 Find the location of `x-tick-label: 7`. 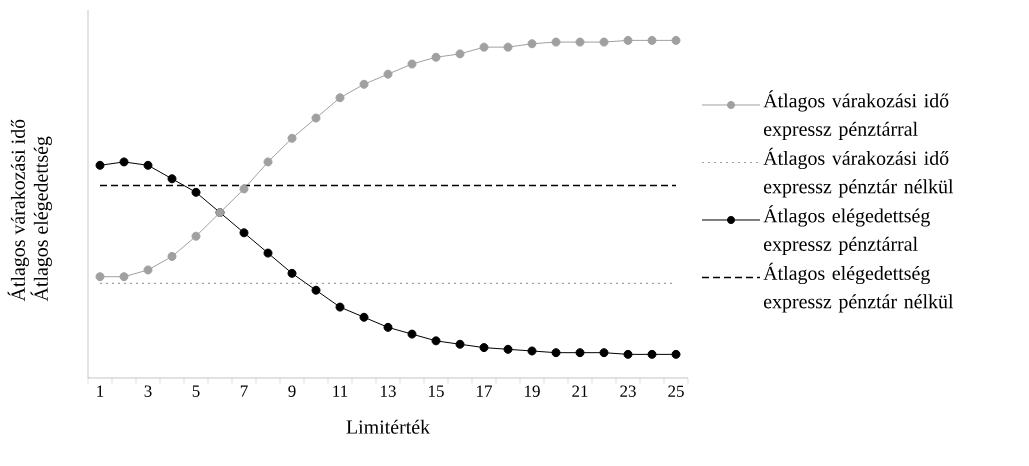

x-tick-label: 7 is located at coordinates (244, 391).